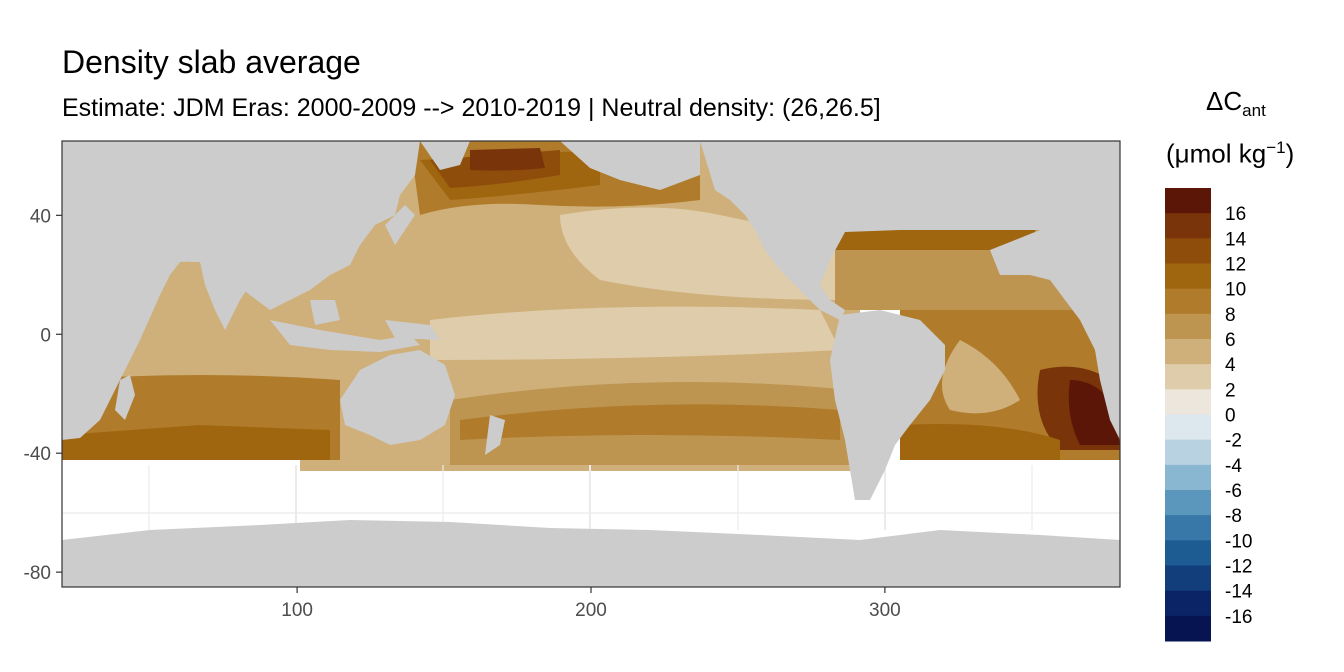  I want to click on ocean-south-atlantic-south-band, so click(980, 442).